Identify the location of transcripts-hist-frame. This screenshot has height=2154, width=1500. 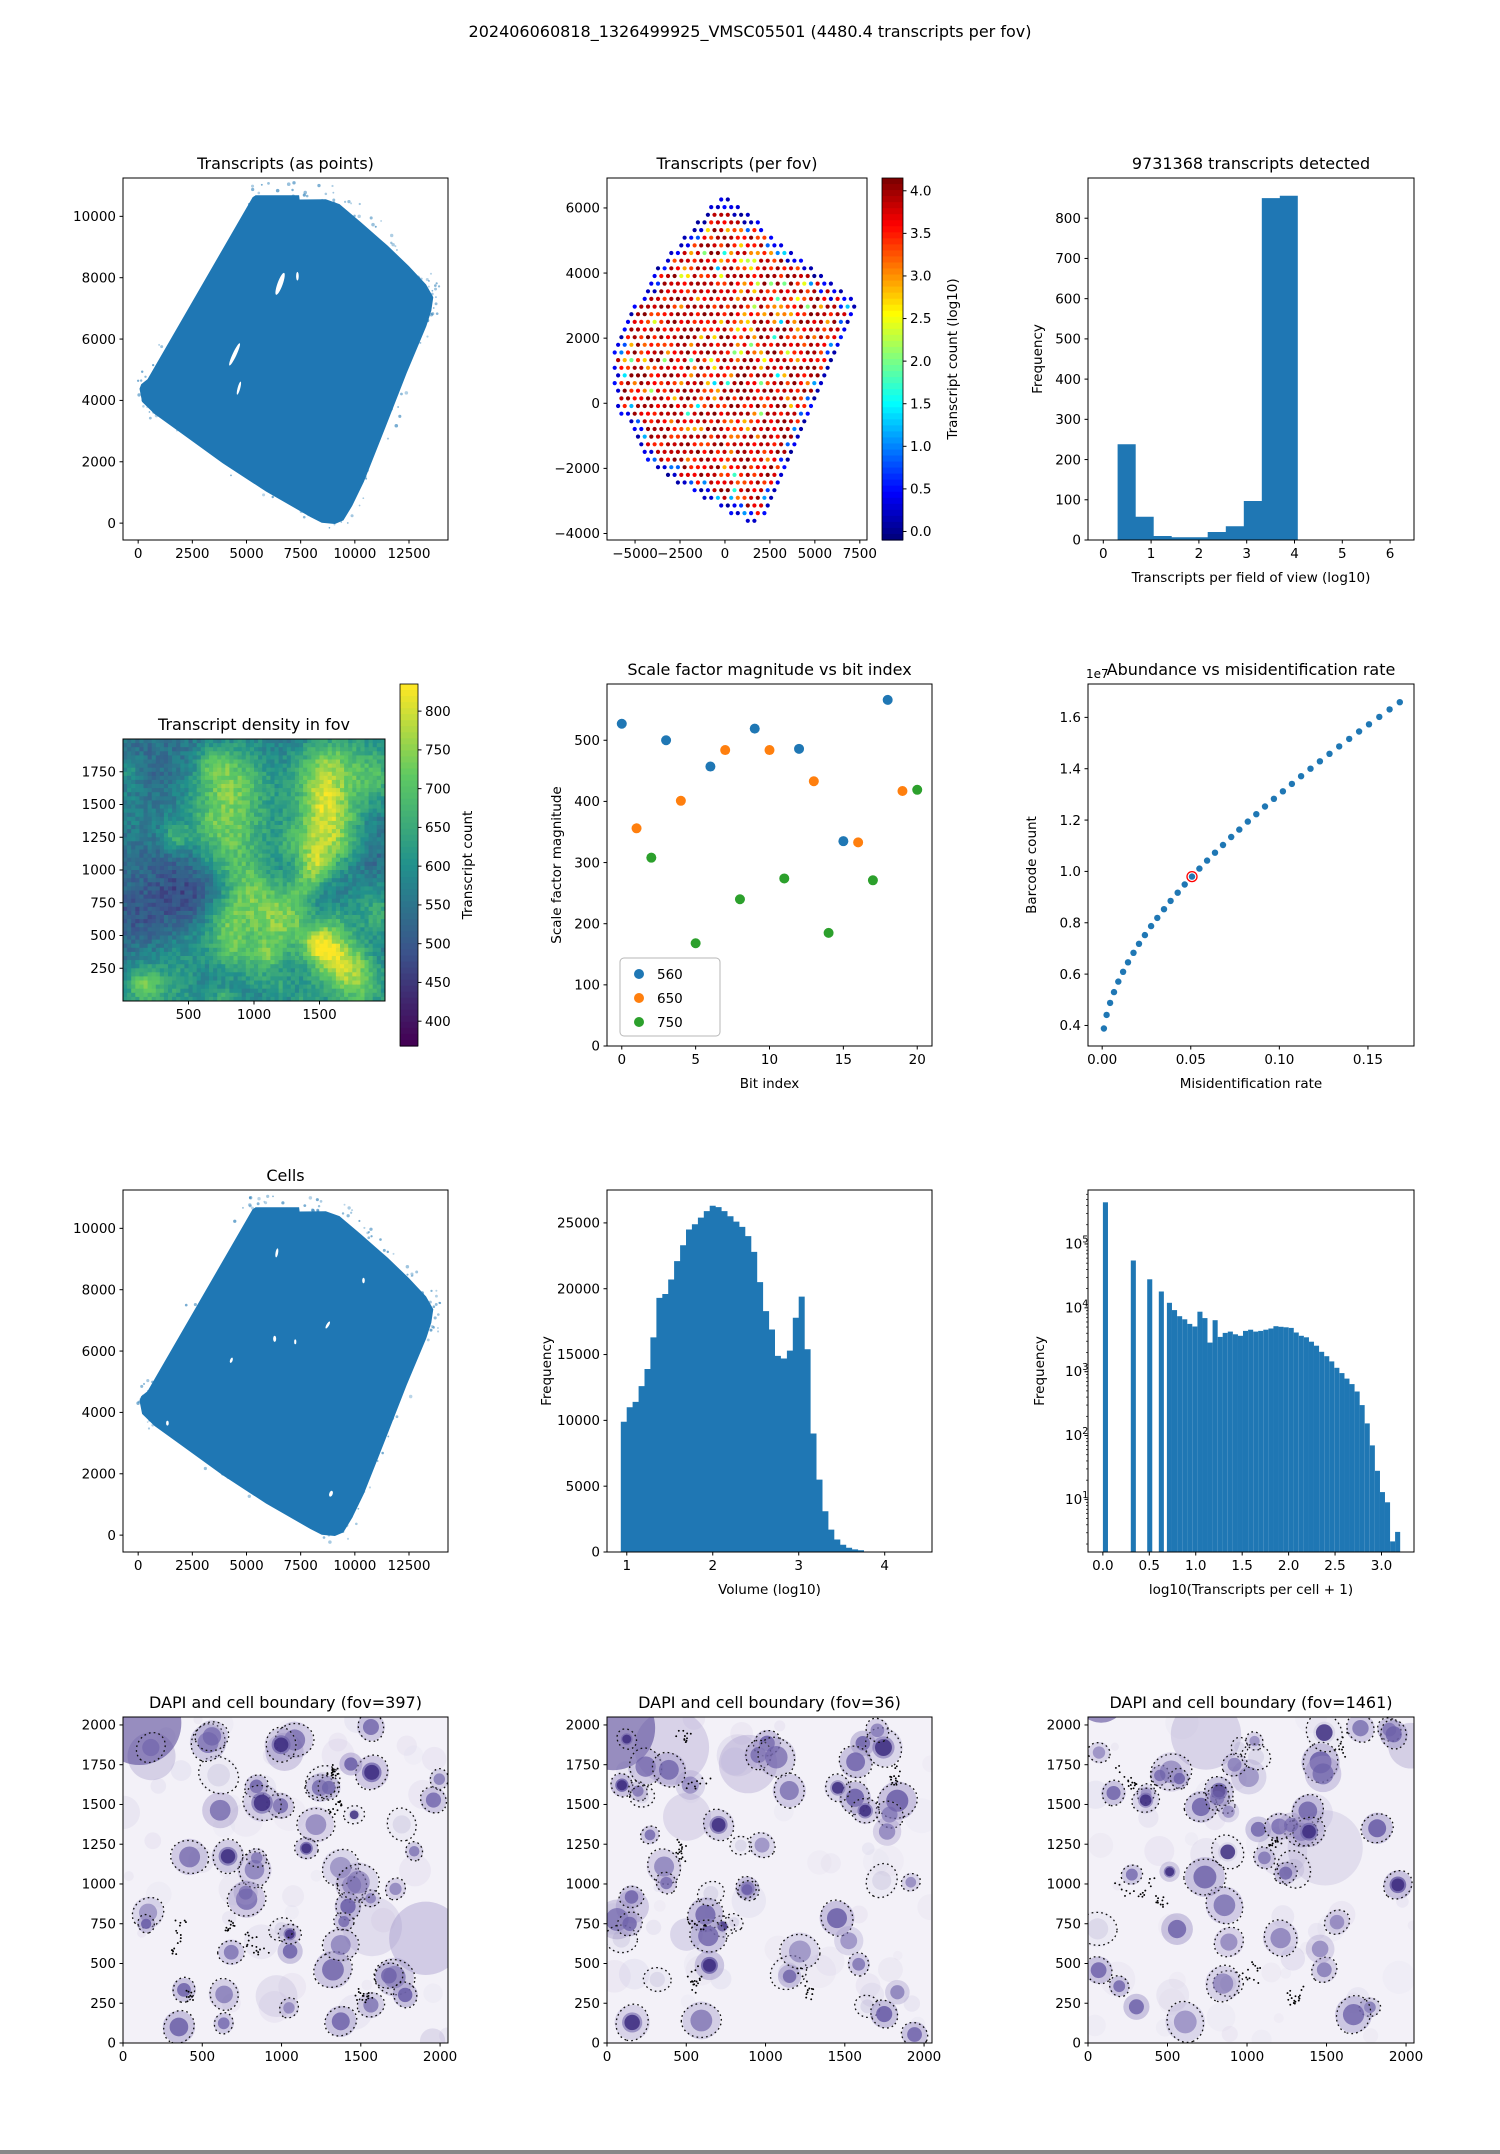
(1251, 359).